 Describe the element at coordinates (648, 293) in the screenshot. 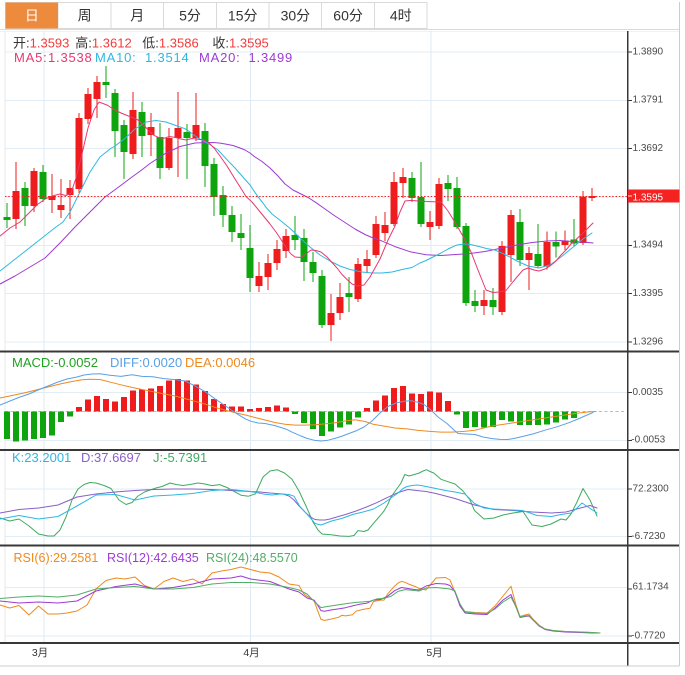

I see `svg-text: 1.3395` at that location.